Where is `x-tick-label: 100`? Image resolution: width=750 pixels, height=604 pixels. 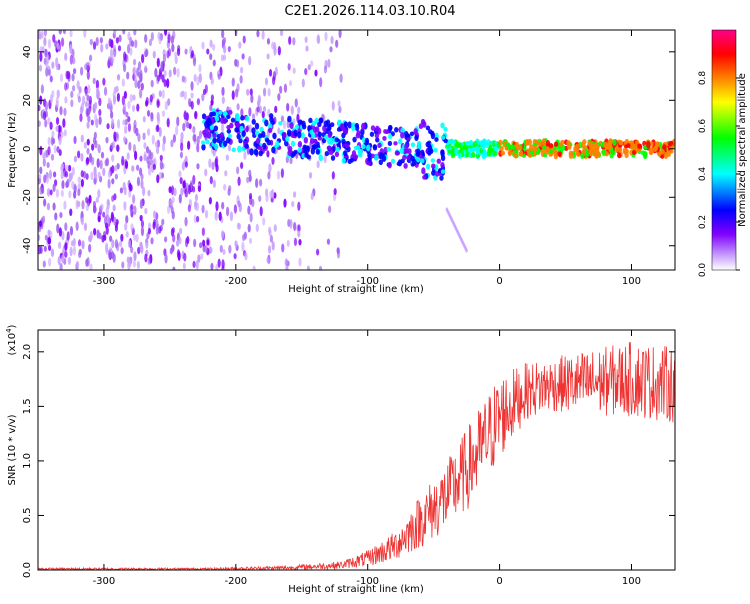
x-tick-label: 100 is located at coordinates (631, 281).